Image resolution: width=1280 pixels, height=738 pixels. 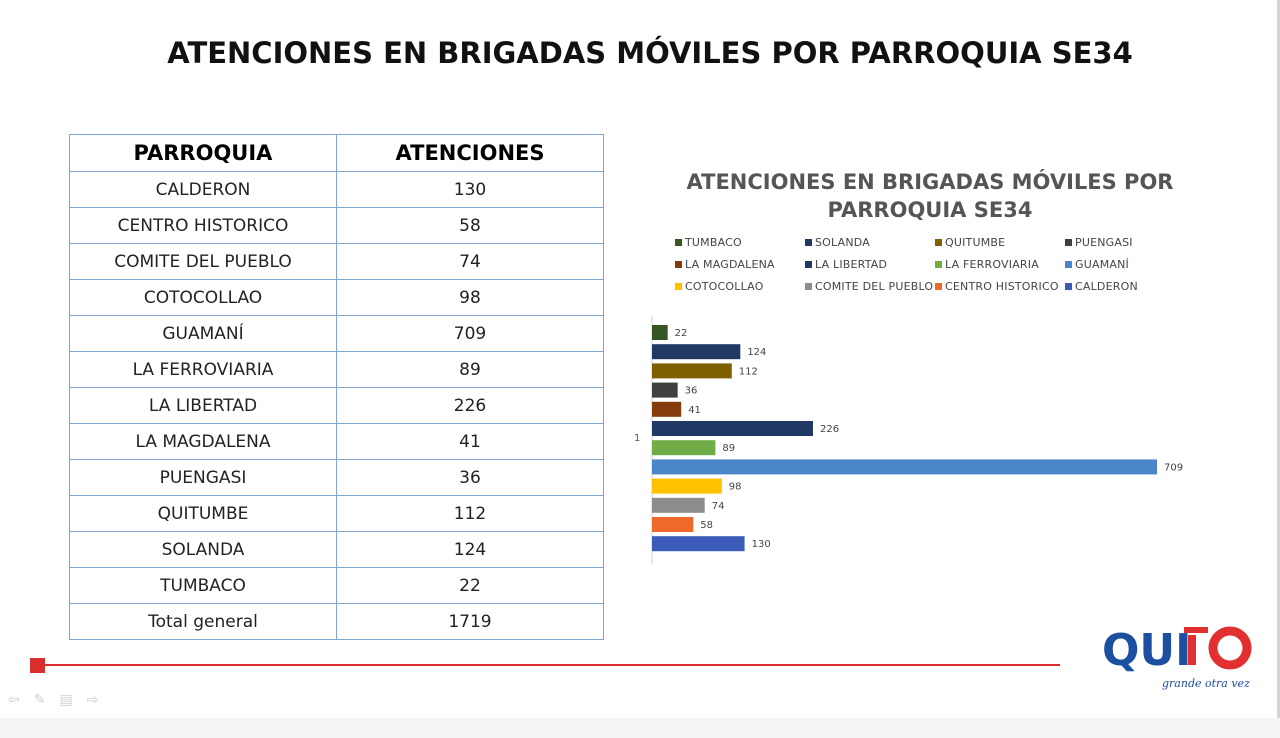 What do you see at coordinates (203, 549) in the screenshot?
I see `cell-parroquia: SOLANDA` at bounding box center [203, 549].